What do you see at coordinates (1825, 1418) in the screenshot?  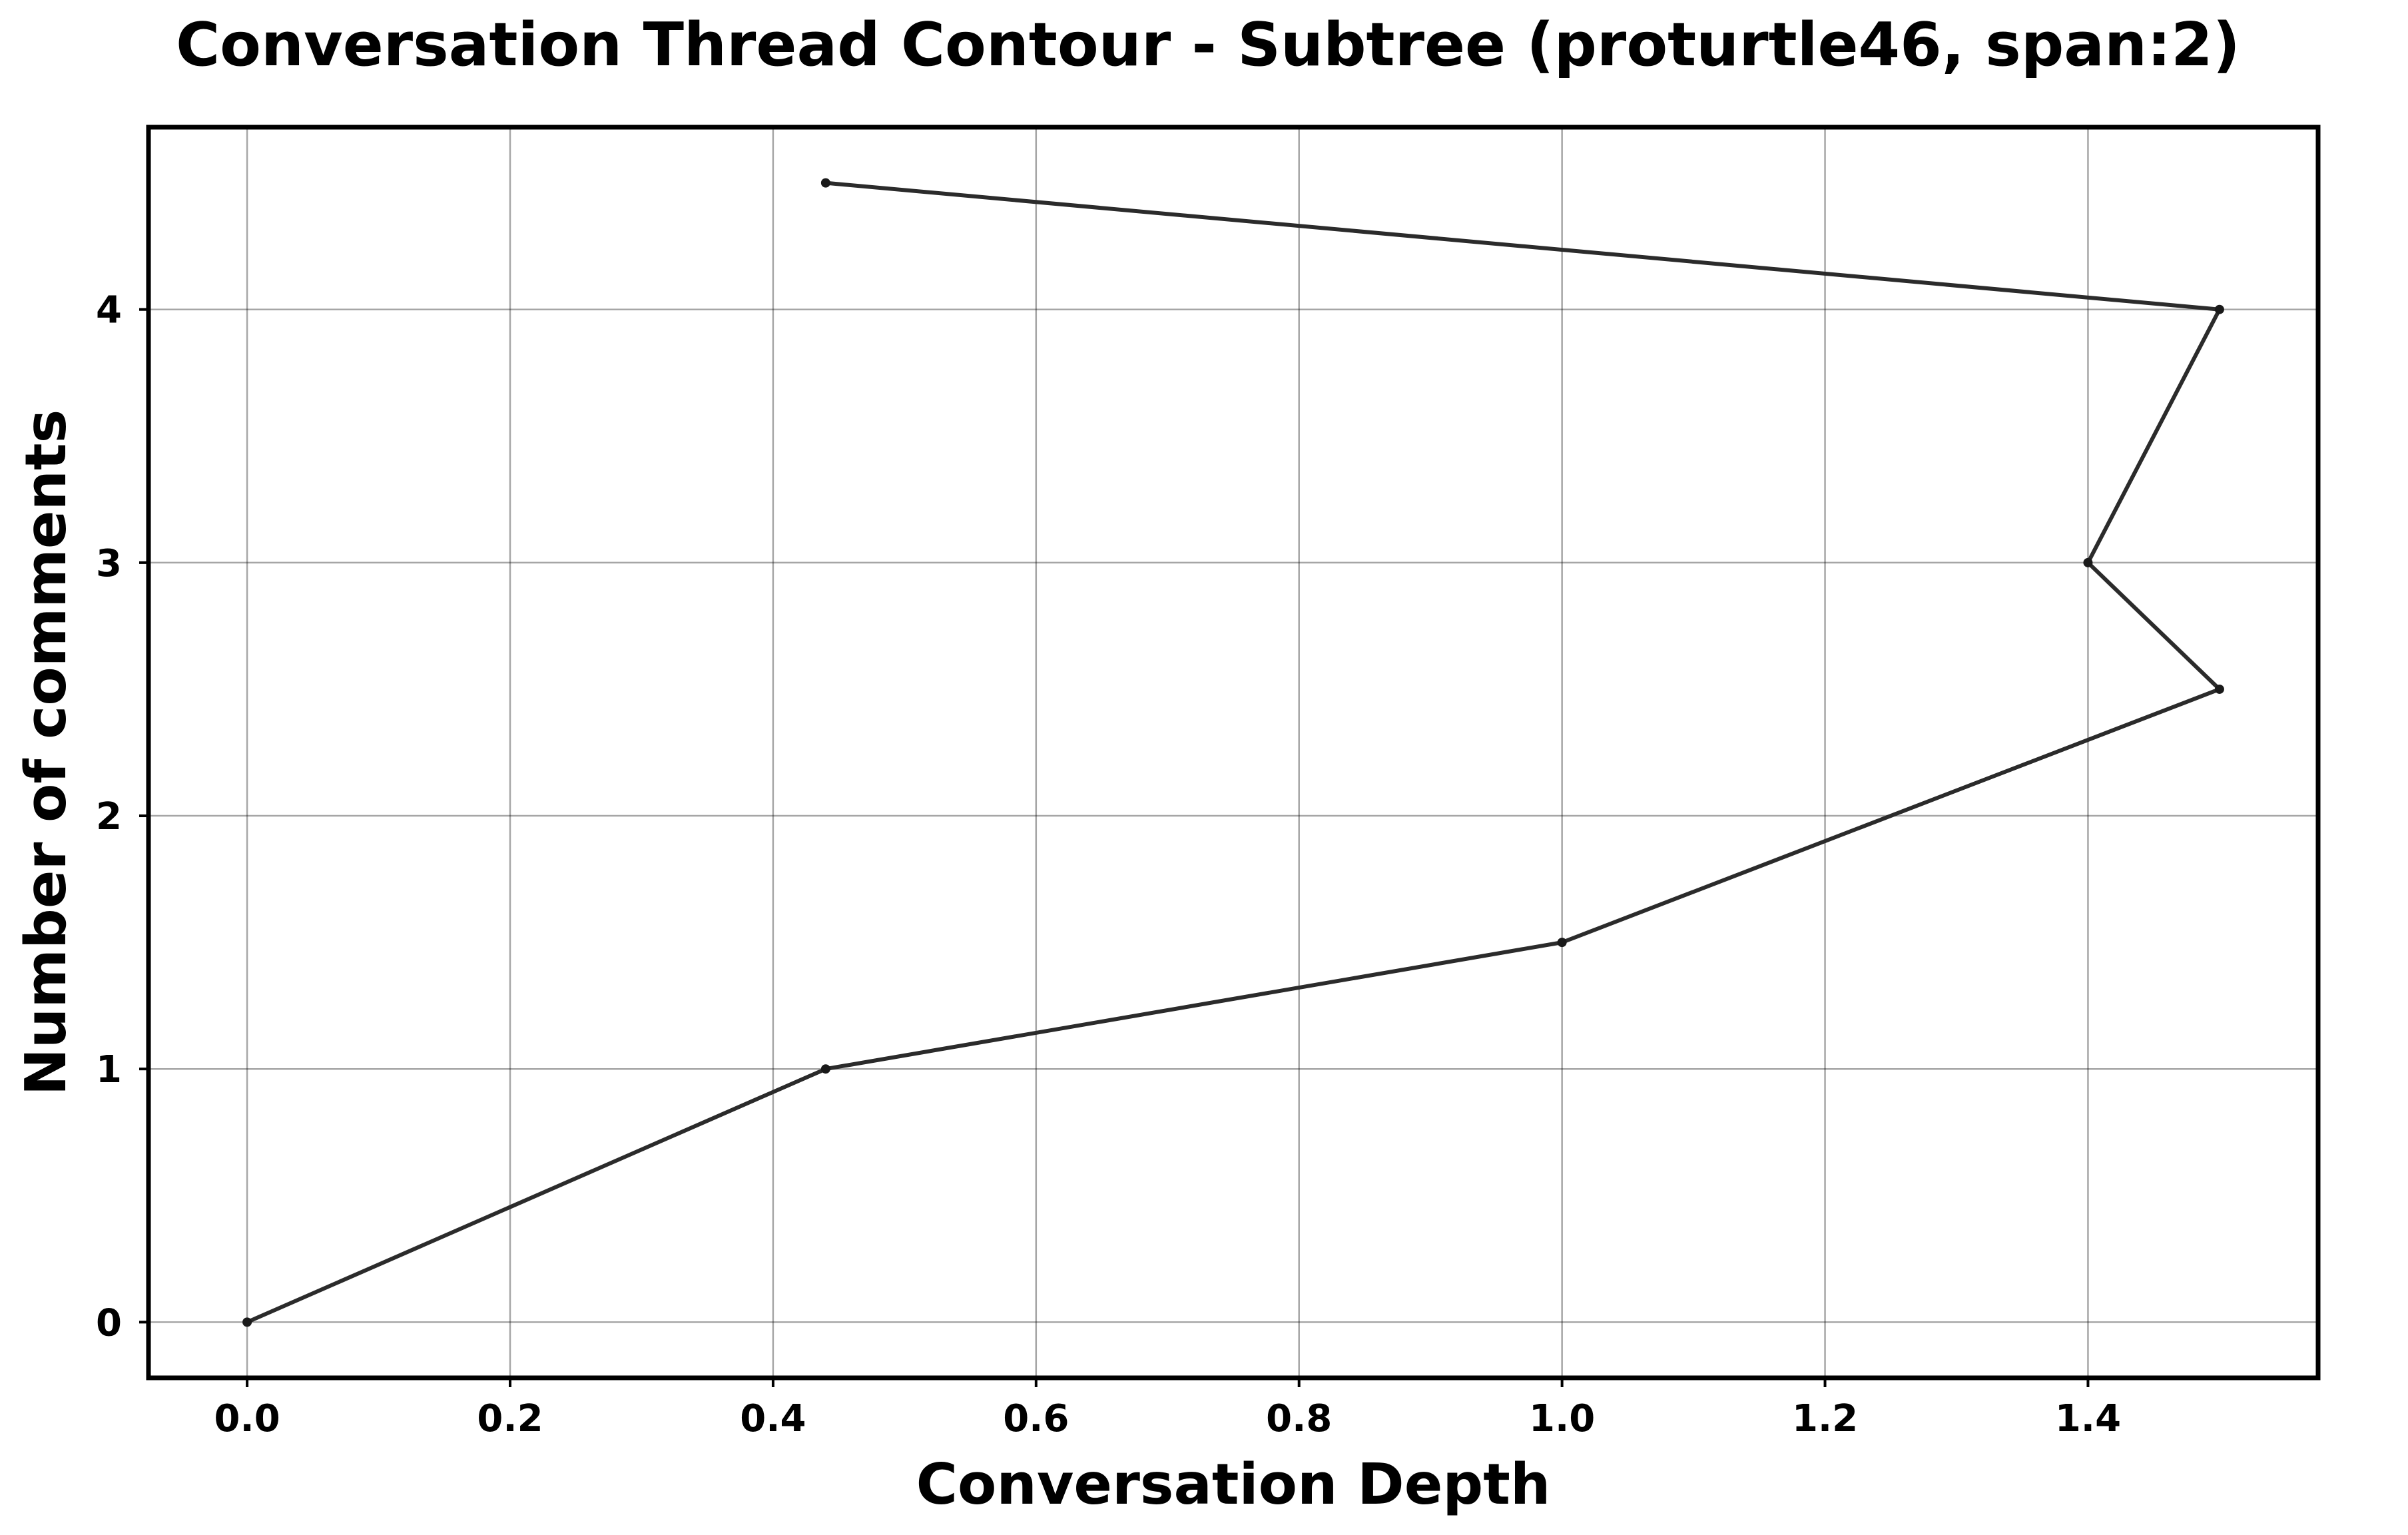 I see `x-tick-label: 1.2` at bounding box center [1825, 1418].